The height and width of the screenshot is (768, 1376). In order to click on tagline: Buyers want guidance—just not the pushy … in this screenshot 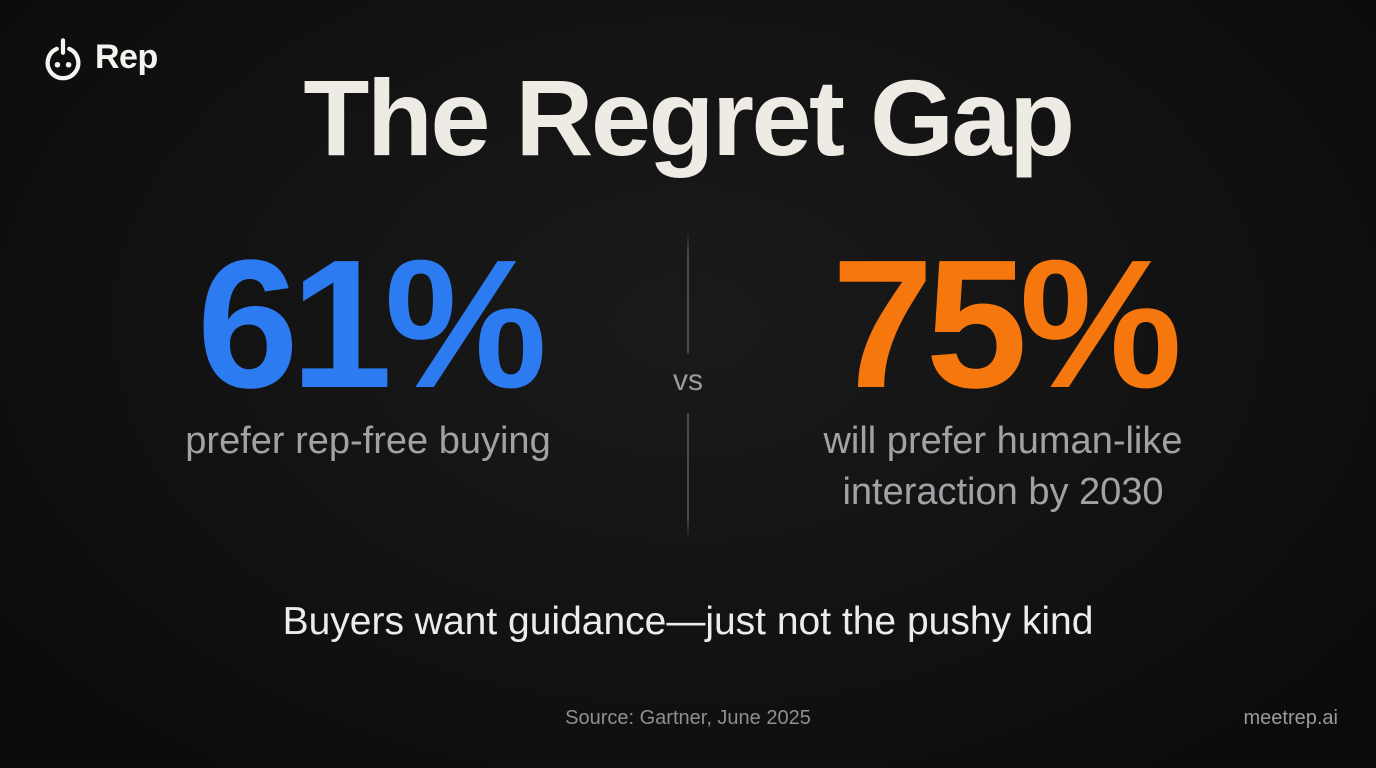, I will do `click(688, 621)`.